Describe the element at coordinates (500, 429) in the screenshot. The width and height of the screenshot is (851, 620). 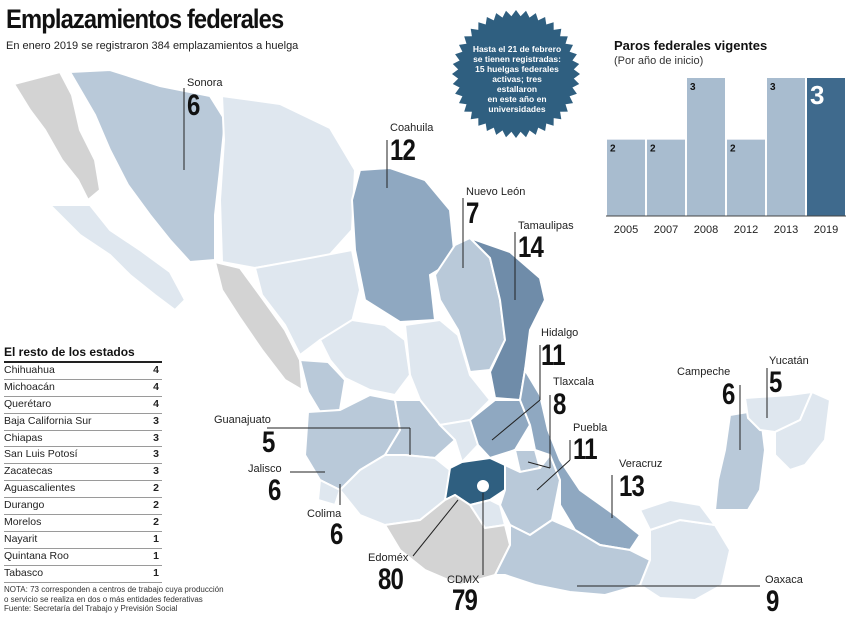
I see `region-hidalgo` at that location.